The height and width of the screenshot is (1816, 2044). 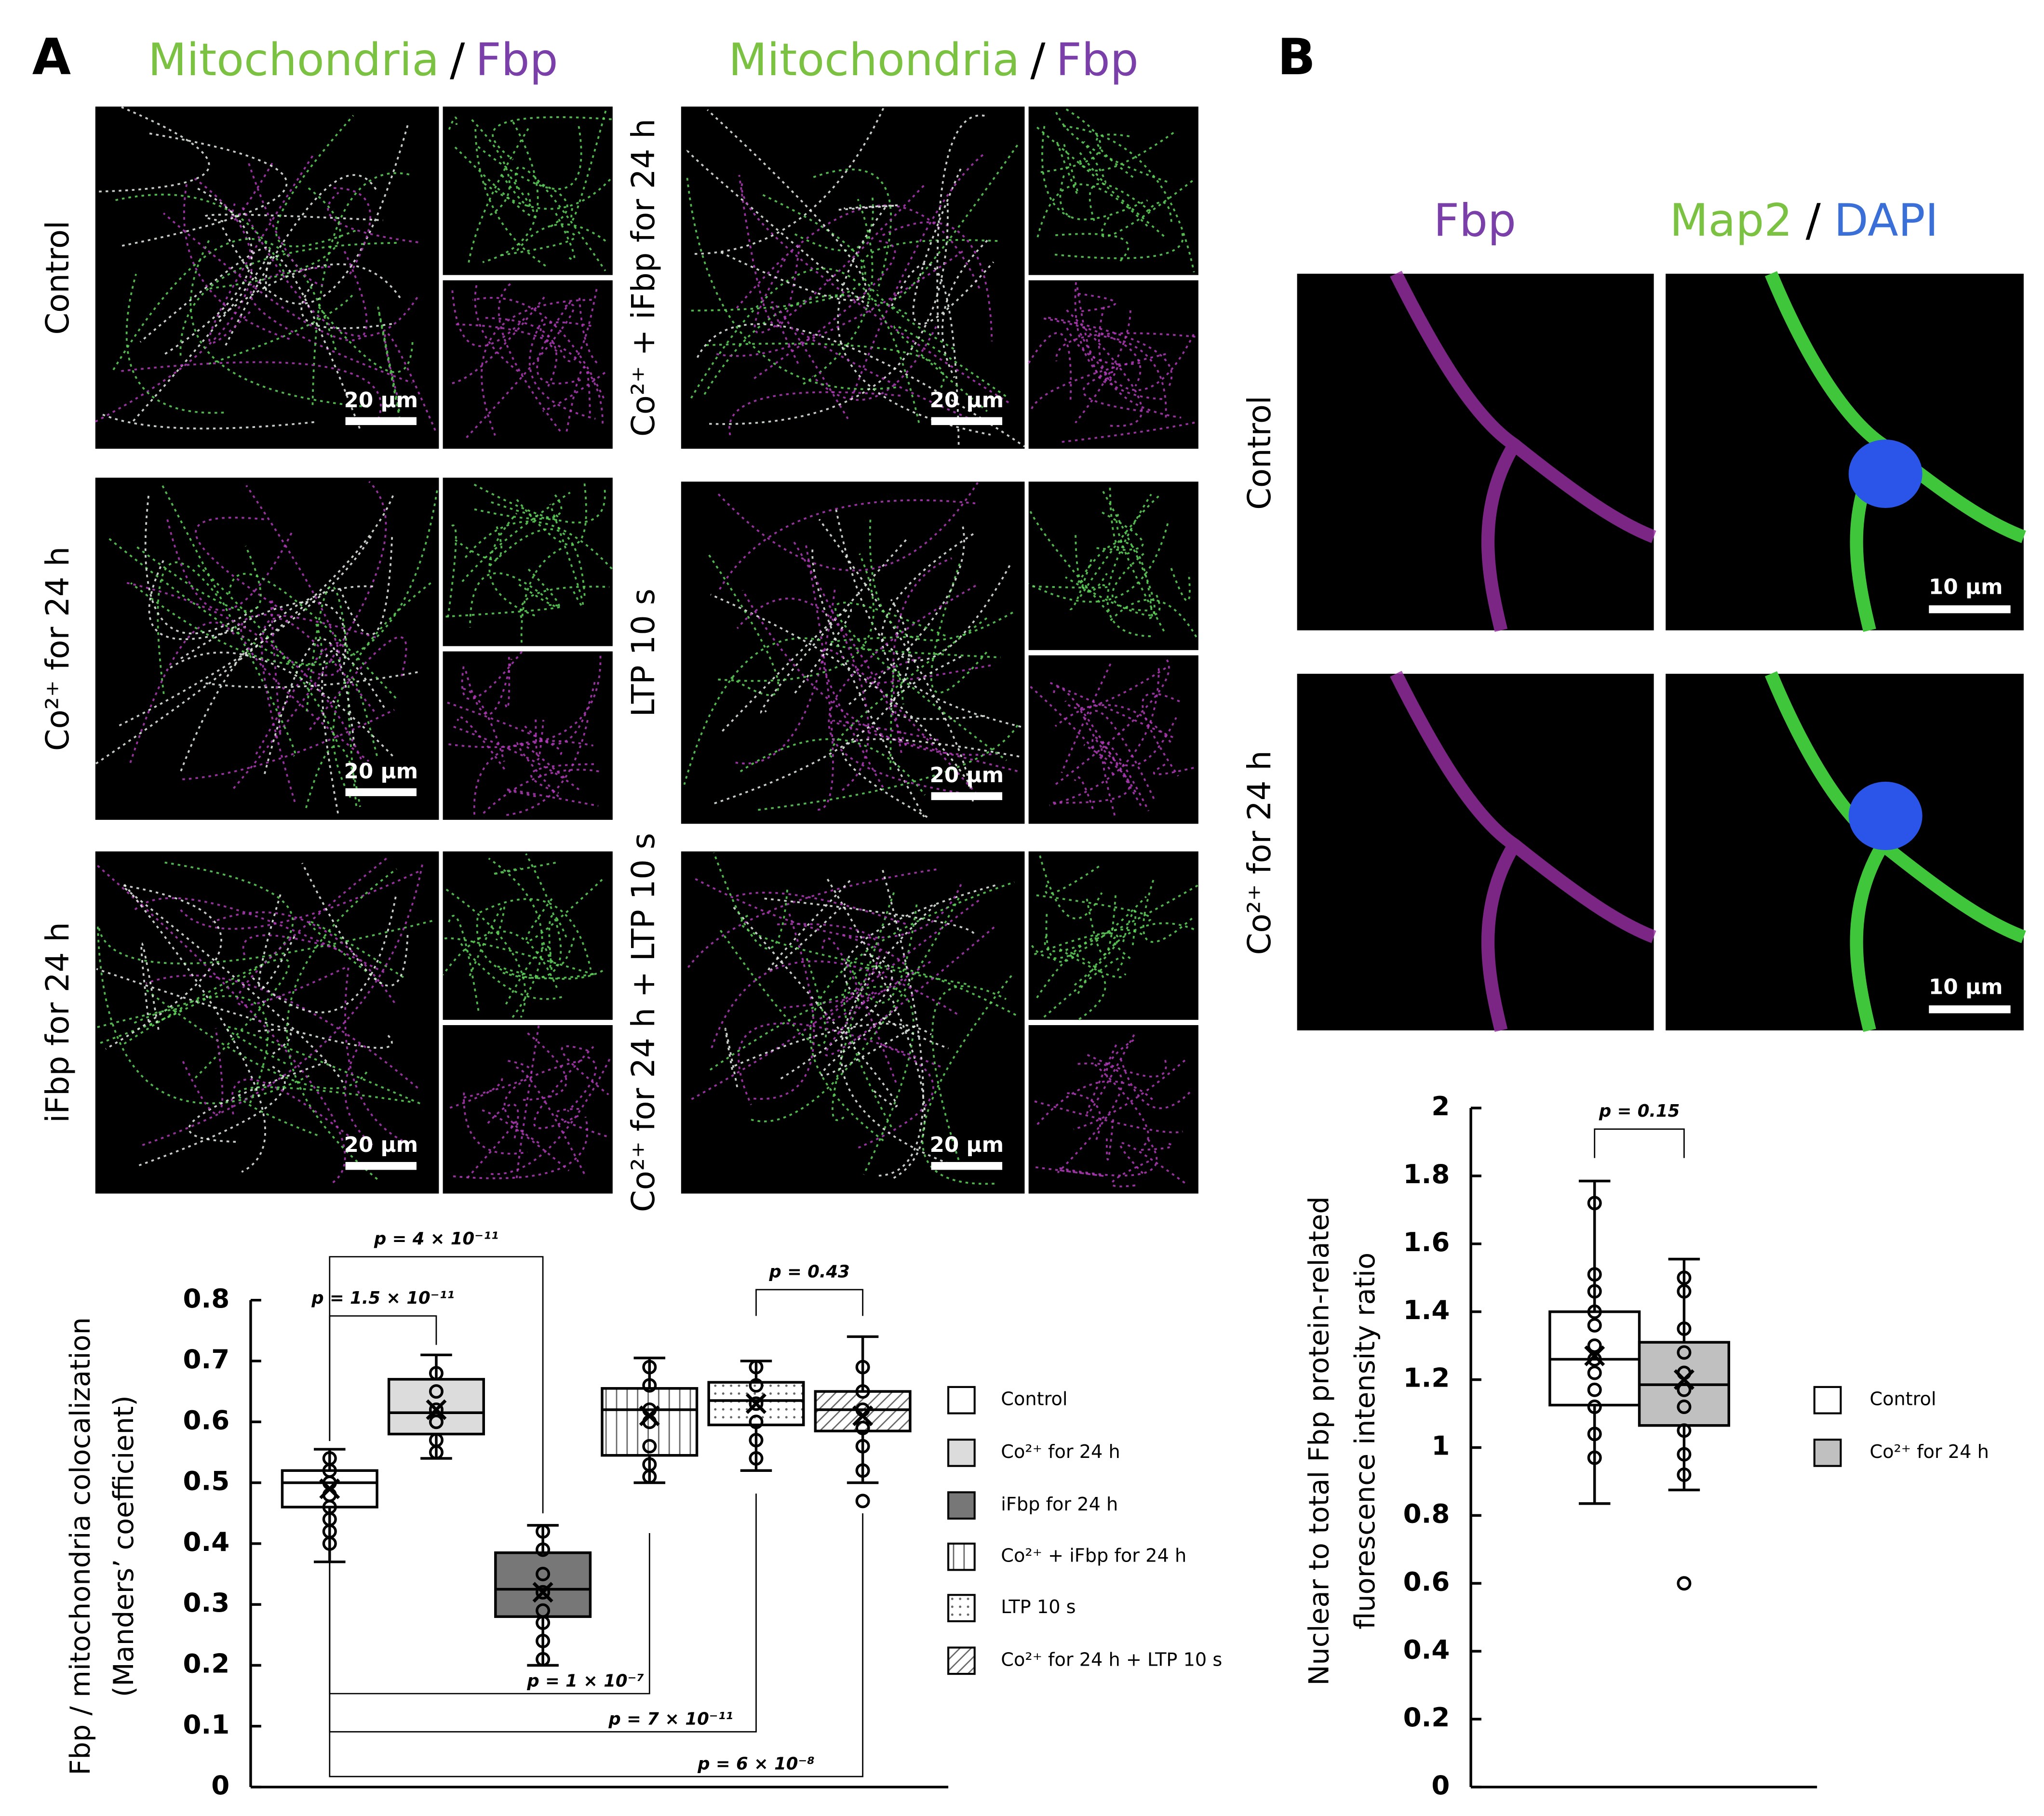 I want to click on p-value: p = 0.43, so click(x=808, y=1272).